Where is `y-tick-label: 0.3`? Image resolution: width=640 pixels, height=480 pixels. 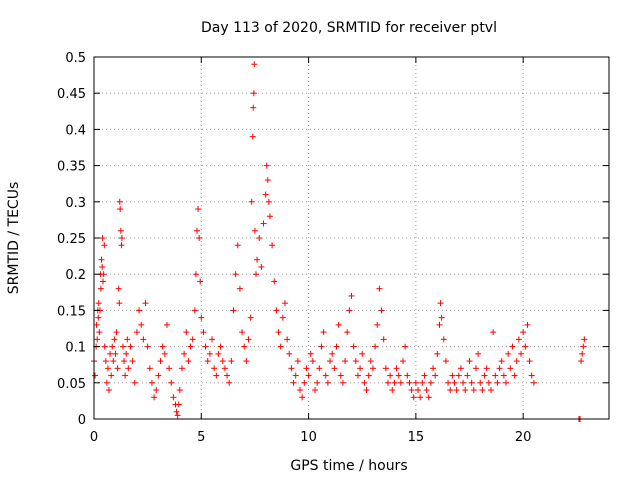 y-tick-label: 0.3 is located at coordinates (75, 203).